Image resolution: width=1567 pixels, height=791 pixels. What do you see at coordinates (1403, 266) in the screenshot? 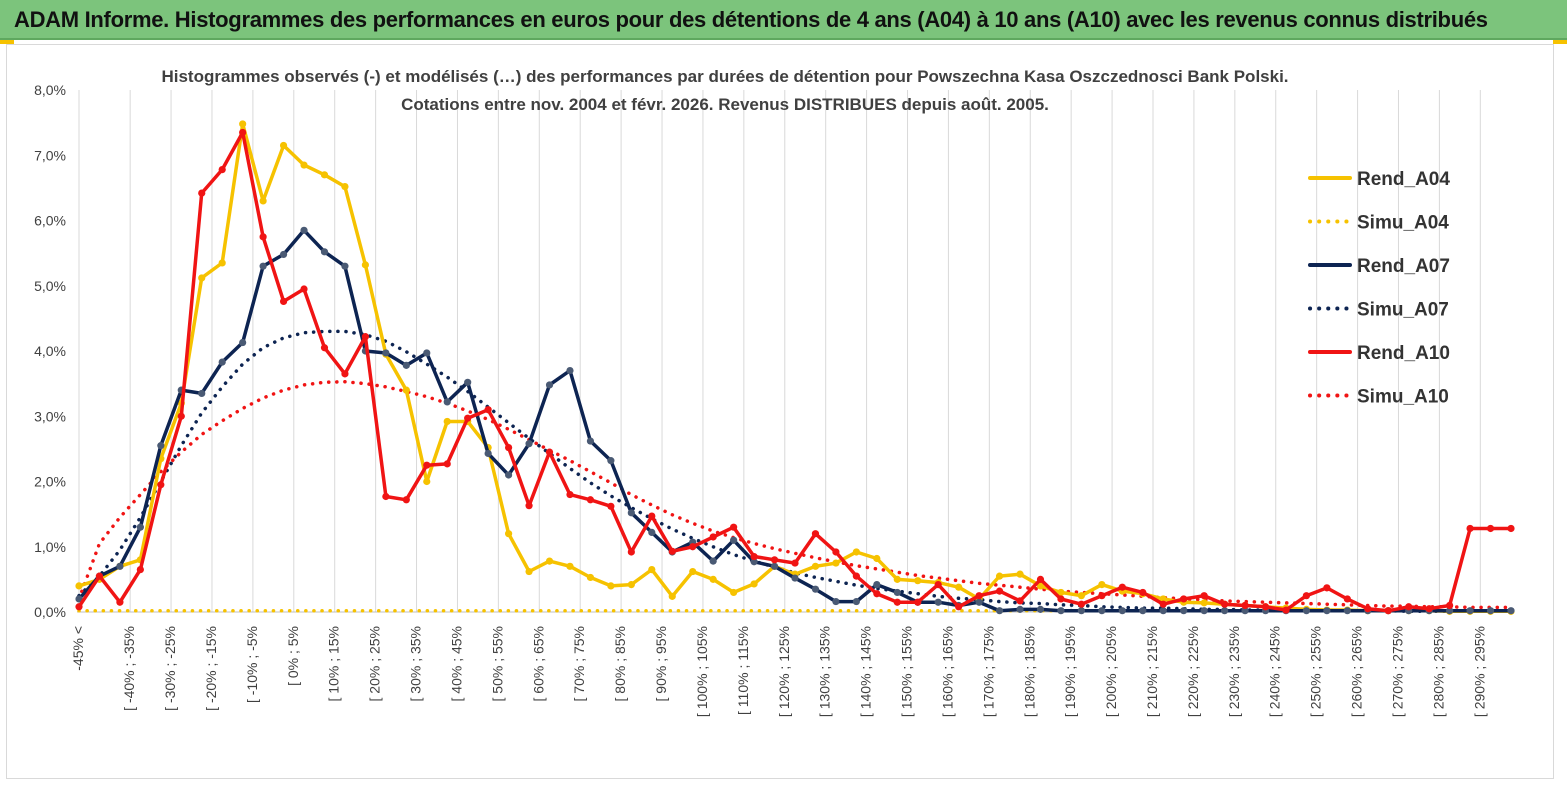
I see `legend-label: Rend_A07` at bounding box center [1403, 266].